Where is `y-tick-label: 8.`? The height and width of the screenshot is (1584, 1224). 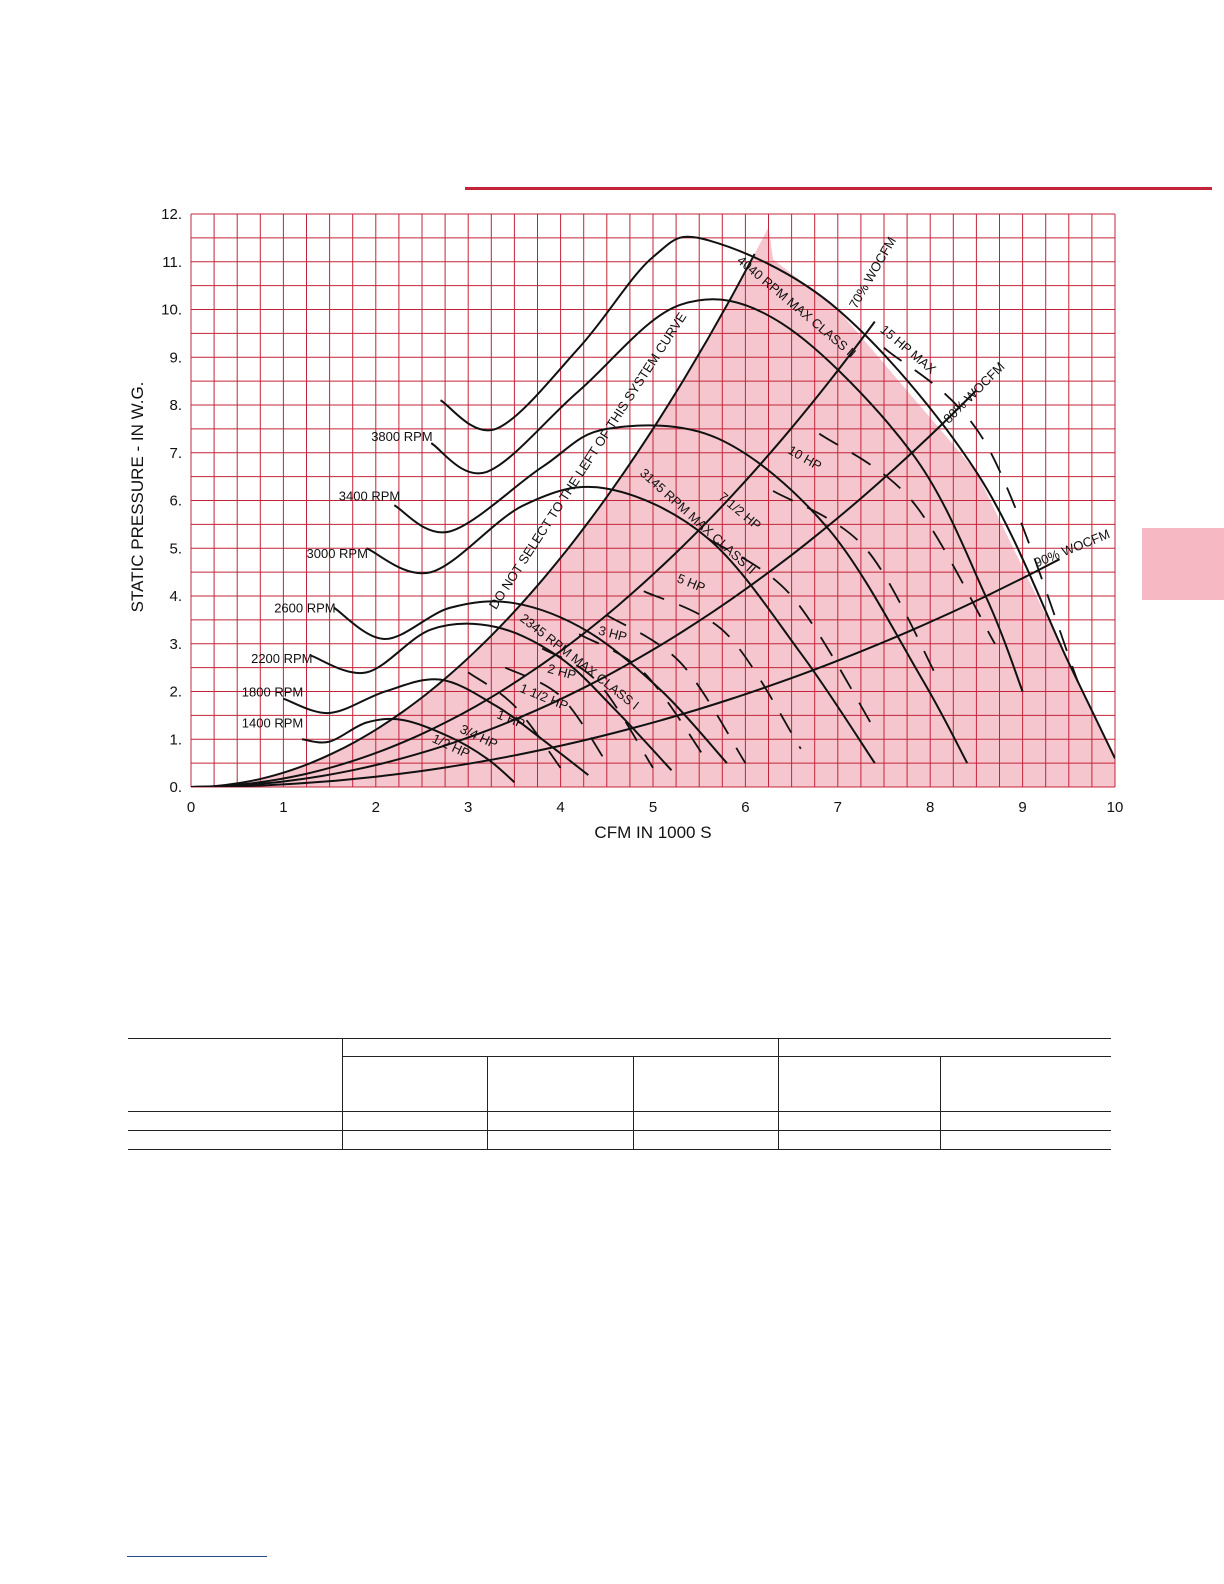 y-tick-label: 8. is located at coordinates (175, 405).